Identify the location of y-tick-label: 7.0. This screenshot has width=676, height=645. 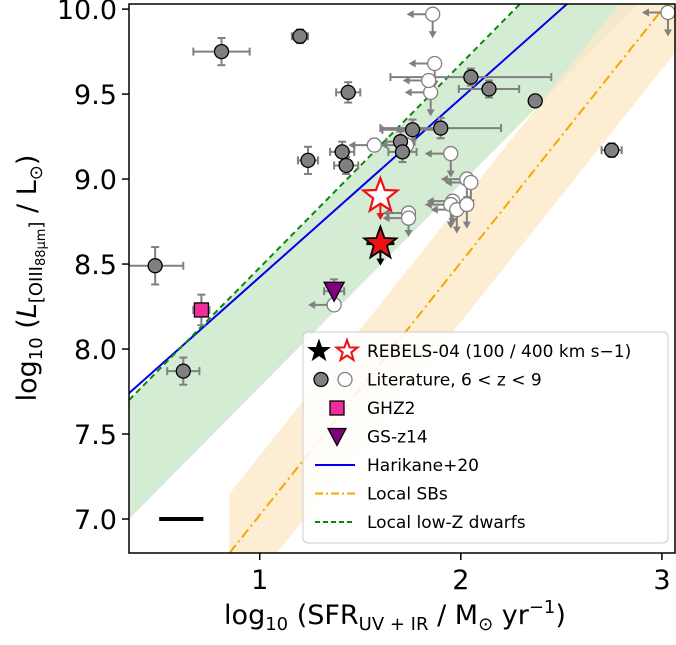
(95, 520).